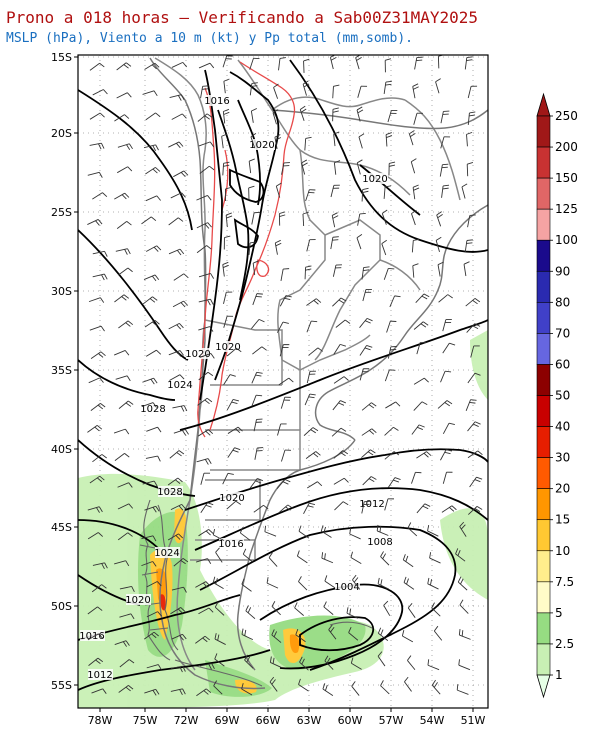 This screenshot has width=600, height=750. I want to click on lon-tick-label: 78W, so click(100, 720).